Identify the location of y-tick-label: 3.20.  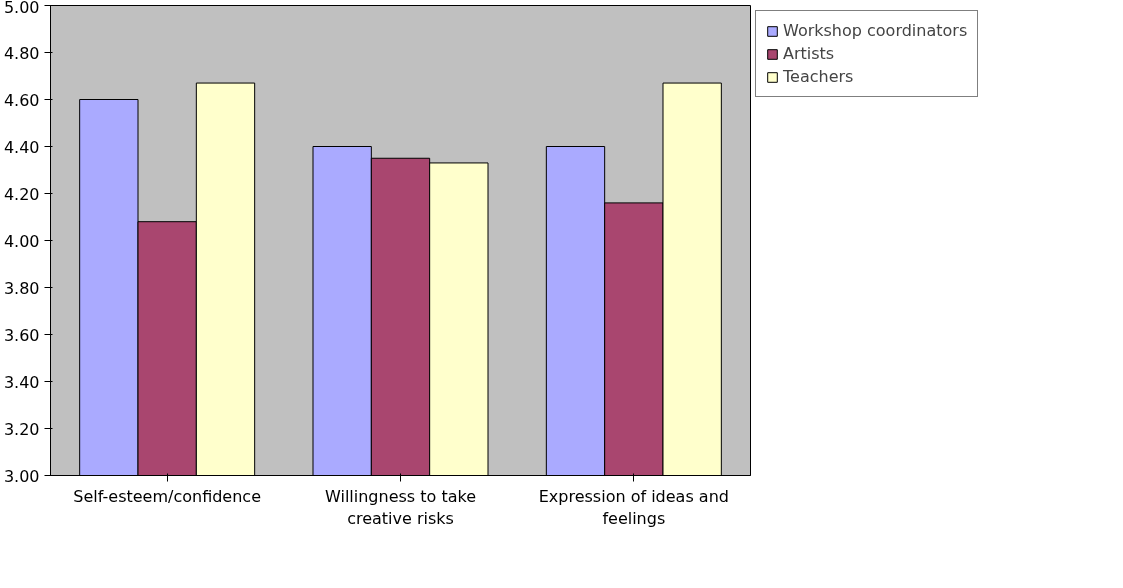
(21, 429).